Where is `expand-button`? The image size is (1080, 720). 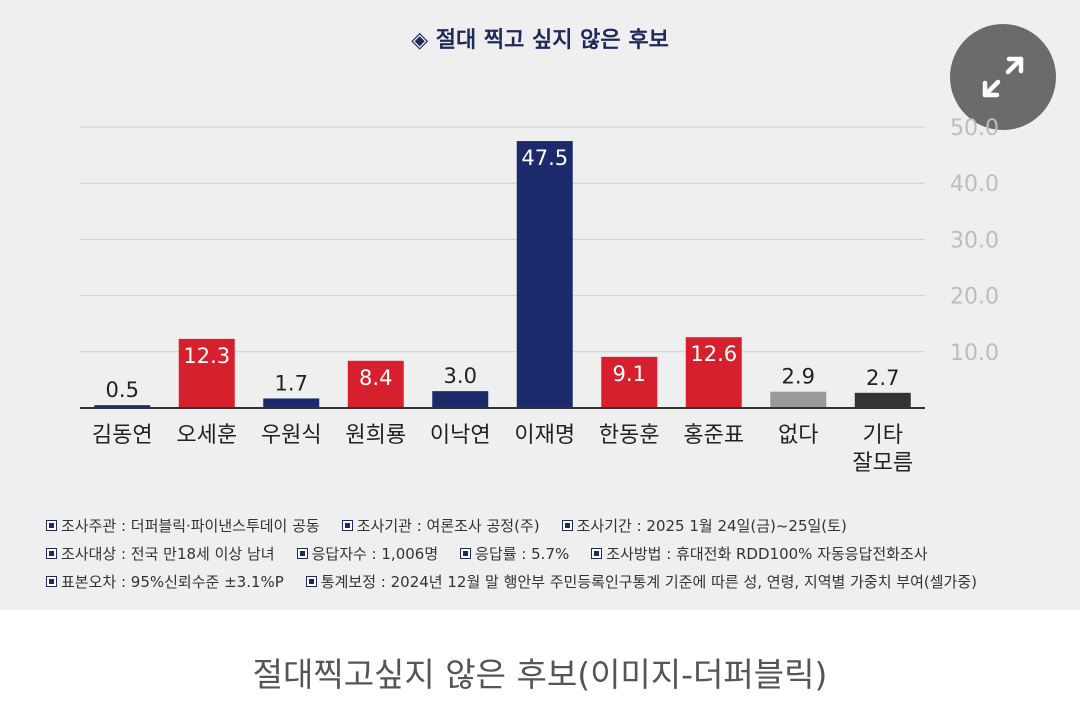
expand-button is located at coordinates (1003, 77).